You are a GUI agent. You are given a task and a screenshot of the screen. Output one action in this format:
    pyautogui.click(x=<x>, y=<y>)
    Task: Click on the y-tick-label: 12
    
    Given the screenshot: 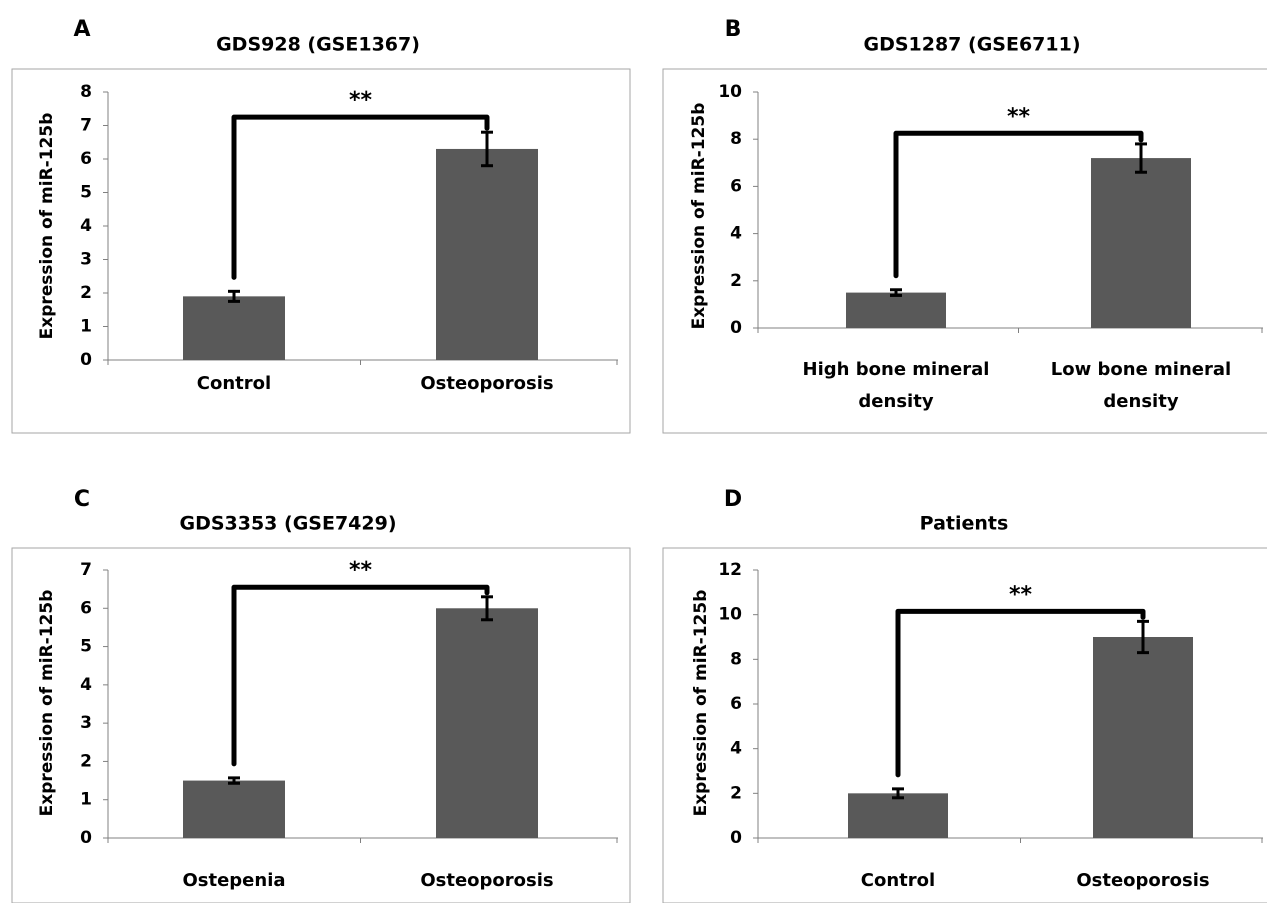 What is the action you would take?
    pyautogui.click(x=730, y=570)
    